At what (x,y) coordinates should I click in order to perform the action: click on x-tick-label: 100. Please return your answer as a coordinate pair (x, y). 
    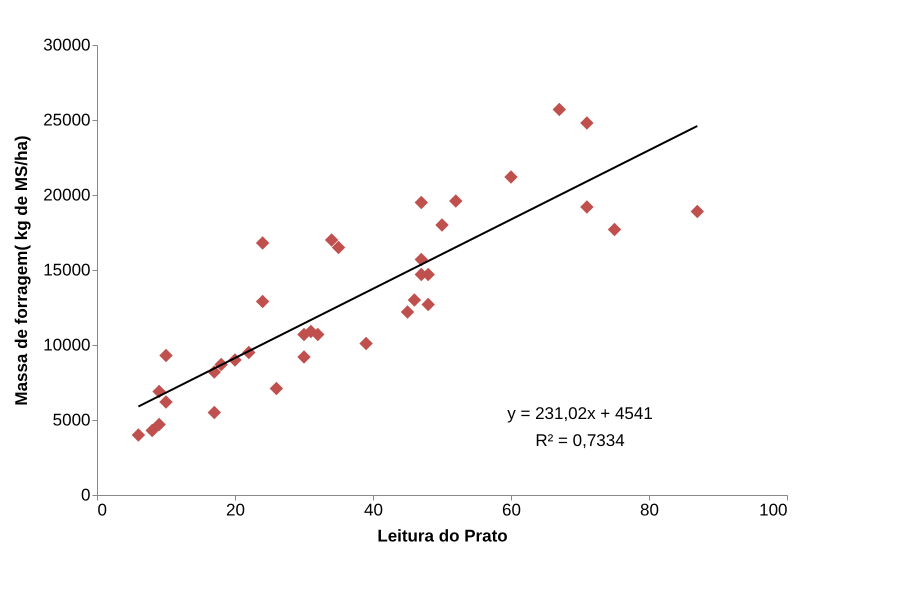
    Looking at the image, I should click on (773, 510).